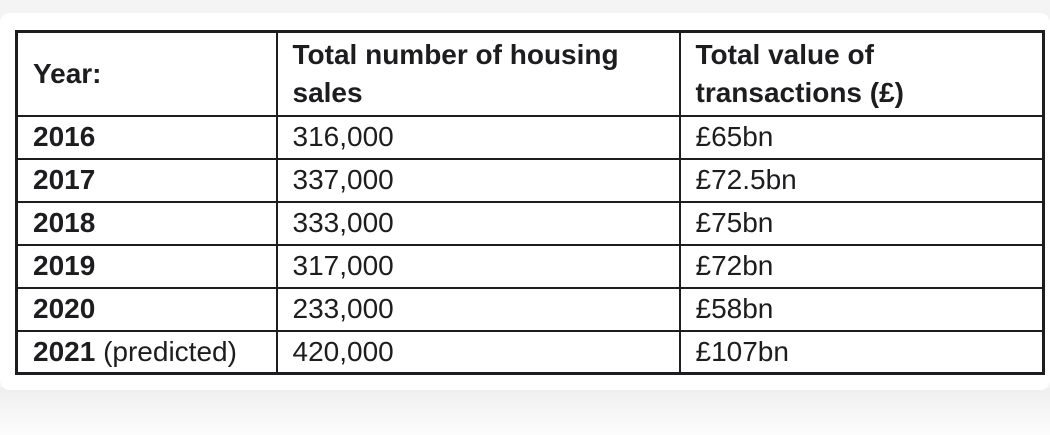 Image resolution: width=1050 pixels, height=435 pixels. I want to click on page-bottom-band, so click(525, 411).